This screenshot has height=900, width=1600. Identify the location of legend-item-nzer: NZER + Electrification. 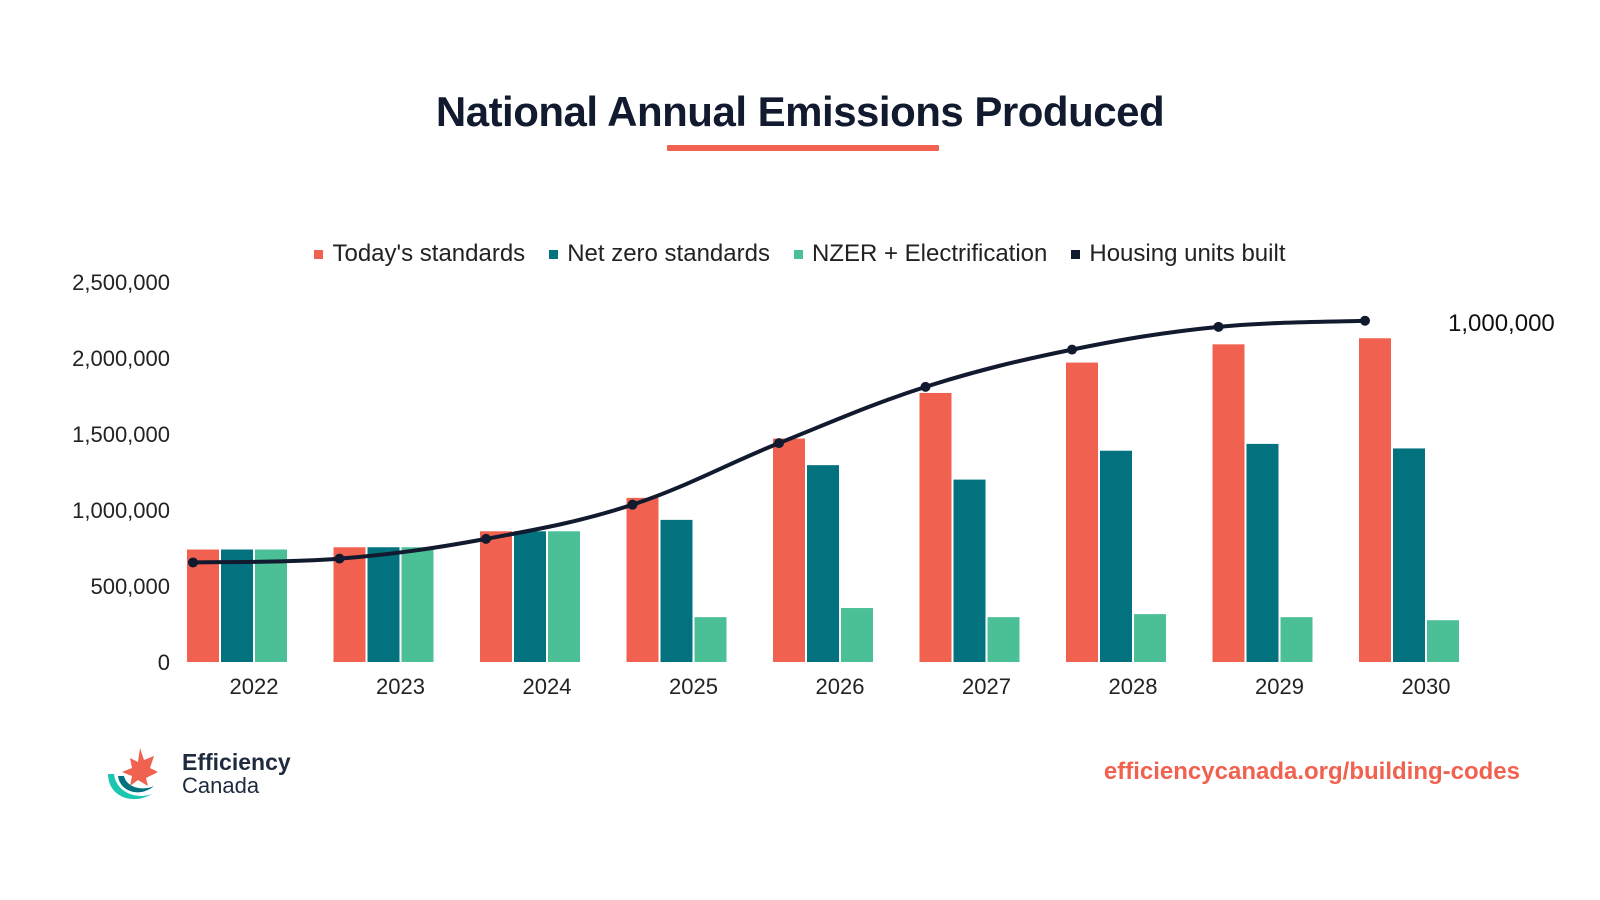
(920, 254).